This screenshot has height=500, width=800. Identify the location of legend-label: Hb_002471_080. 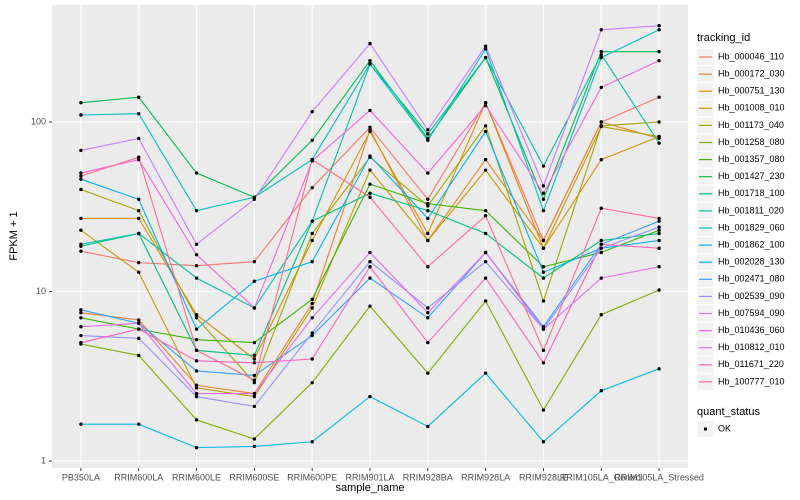
(751, 279).